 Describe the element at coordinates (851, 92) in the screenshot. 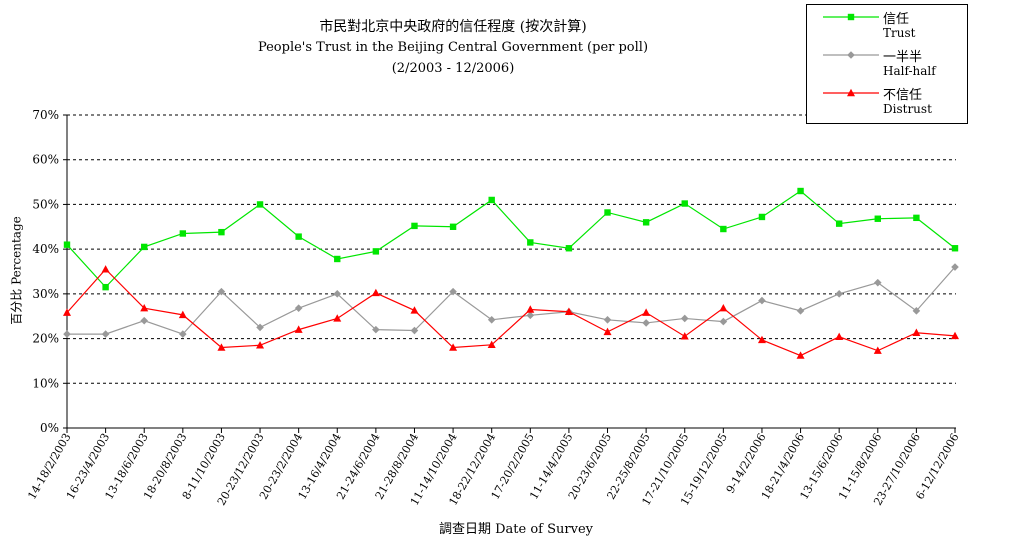

I see `legend-symbol-distrust` at that location.